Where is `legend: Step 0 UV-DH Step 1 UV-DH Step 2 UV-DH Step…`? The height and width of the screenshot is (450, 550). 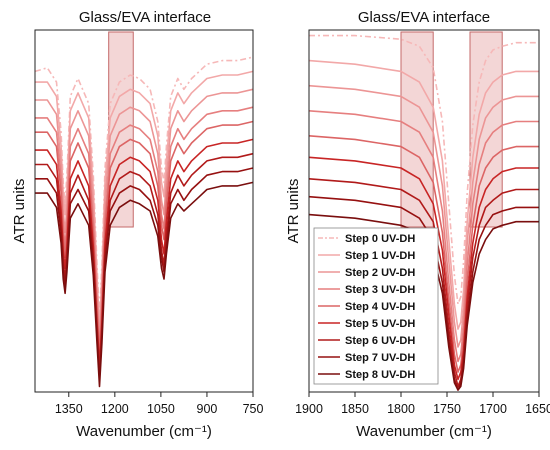 legend: Step 0 UV-DH Step 1 UV-DH Step 2 UV-DH Step… is located at coordinates (376, 306).